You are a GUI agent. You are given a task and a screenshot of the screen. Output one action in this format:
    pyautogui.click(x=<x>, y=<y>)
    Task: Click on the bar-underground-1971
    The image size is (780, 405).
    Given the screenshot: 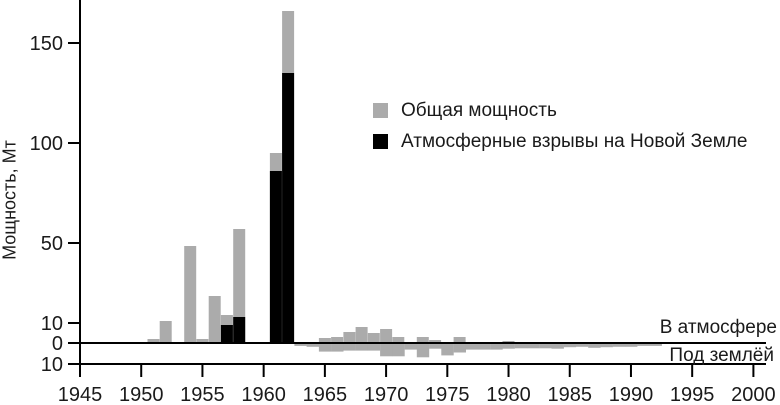 What is the action you would take?
    pyautogui.click(x=398, y=350)
    